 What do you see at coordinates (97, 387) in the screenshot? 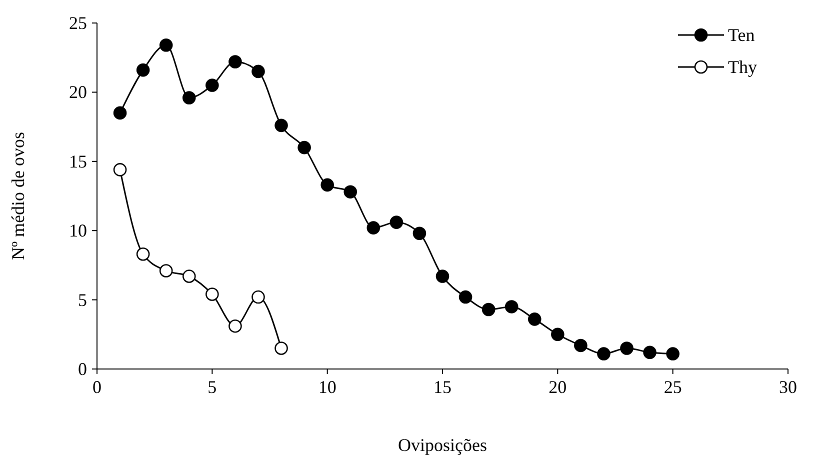
I see `x-tick-label: 0` at bounding box center [97, 387].